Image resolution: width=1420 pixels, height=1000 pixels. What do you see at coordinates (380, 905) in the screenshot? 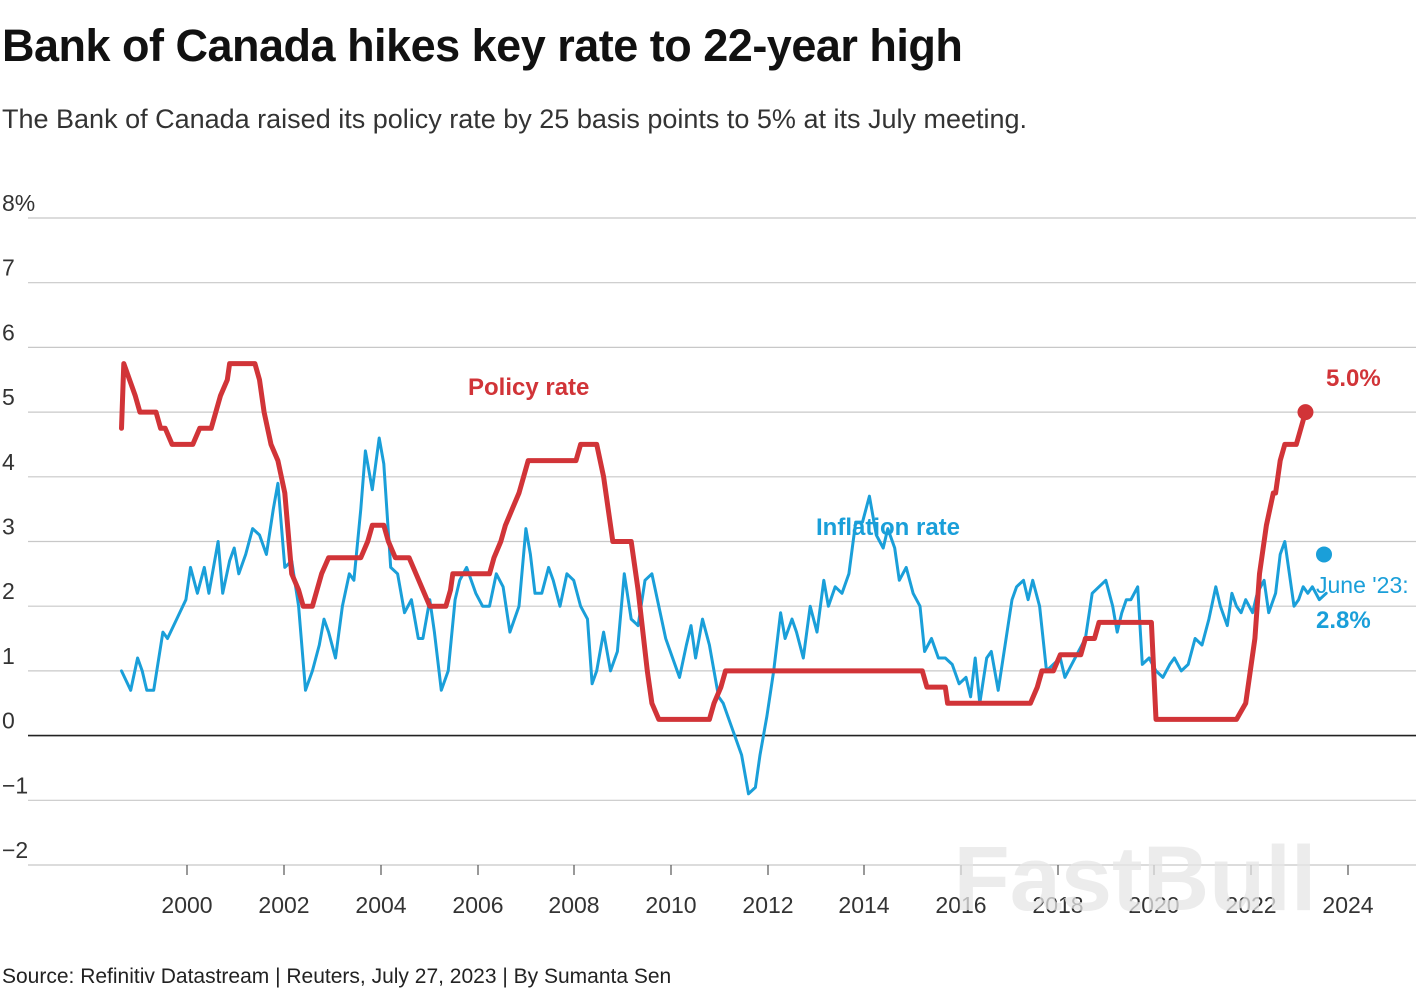
I see `x-tick-label: 2004` at bounding box center [380, 905].